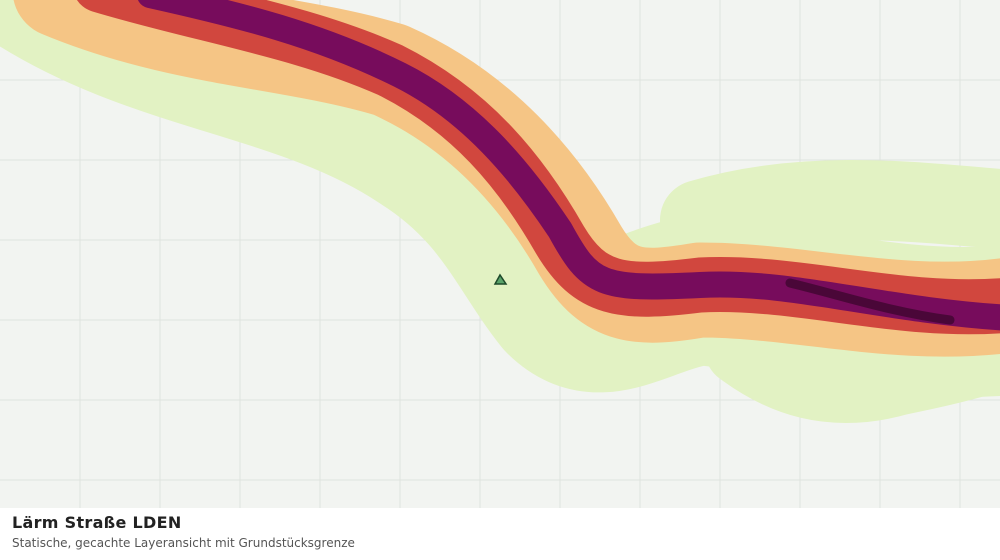  I want to click on noise-band-highest, so click(870, 301).